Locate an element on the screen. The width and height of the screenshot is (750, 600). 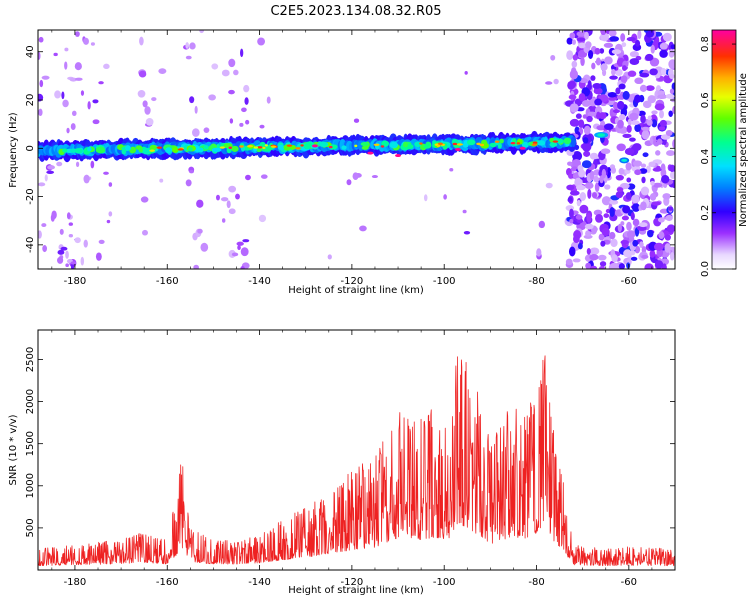
y-tick-label: 2000 is located at coordinates (30, 401).